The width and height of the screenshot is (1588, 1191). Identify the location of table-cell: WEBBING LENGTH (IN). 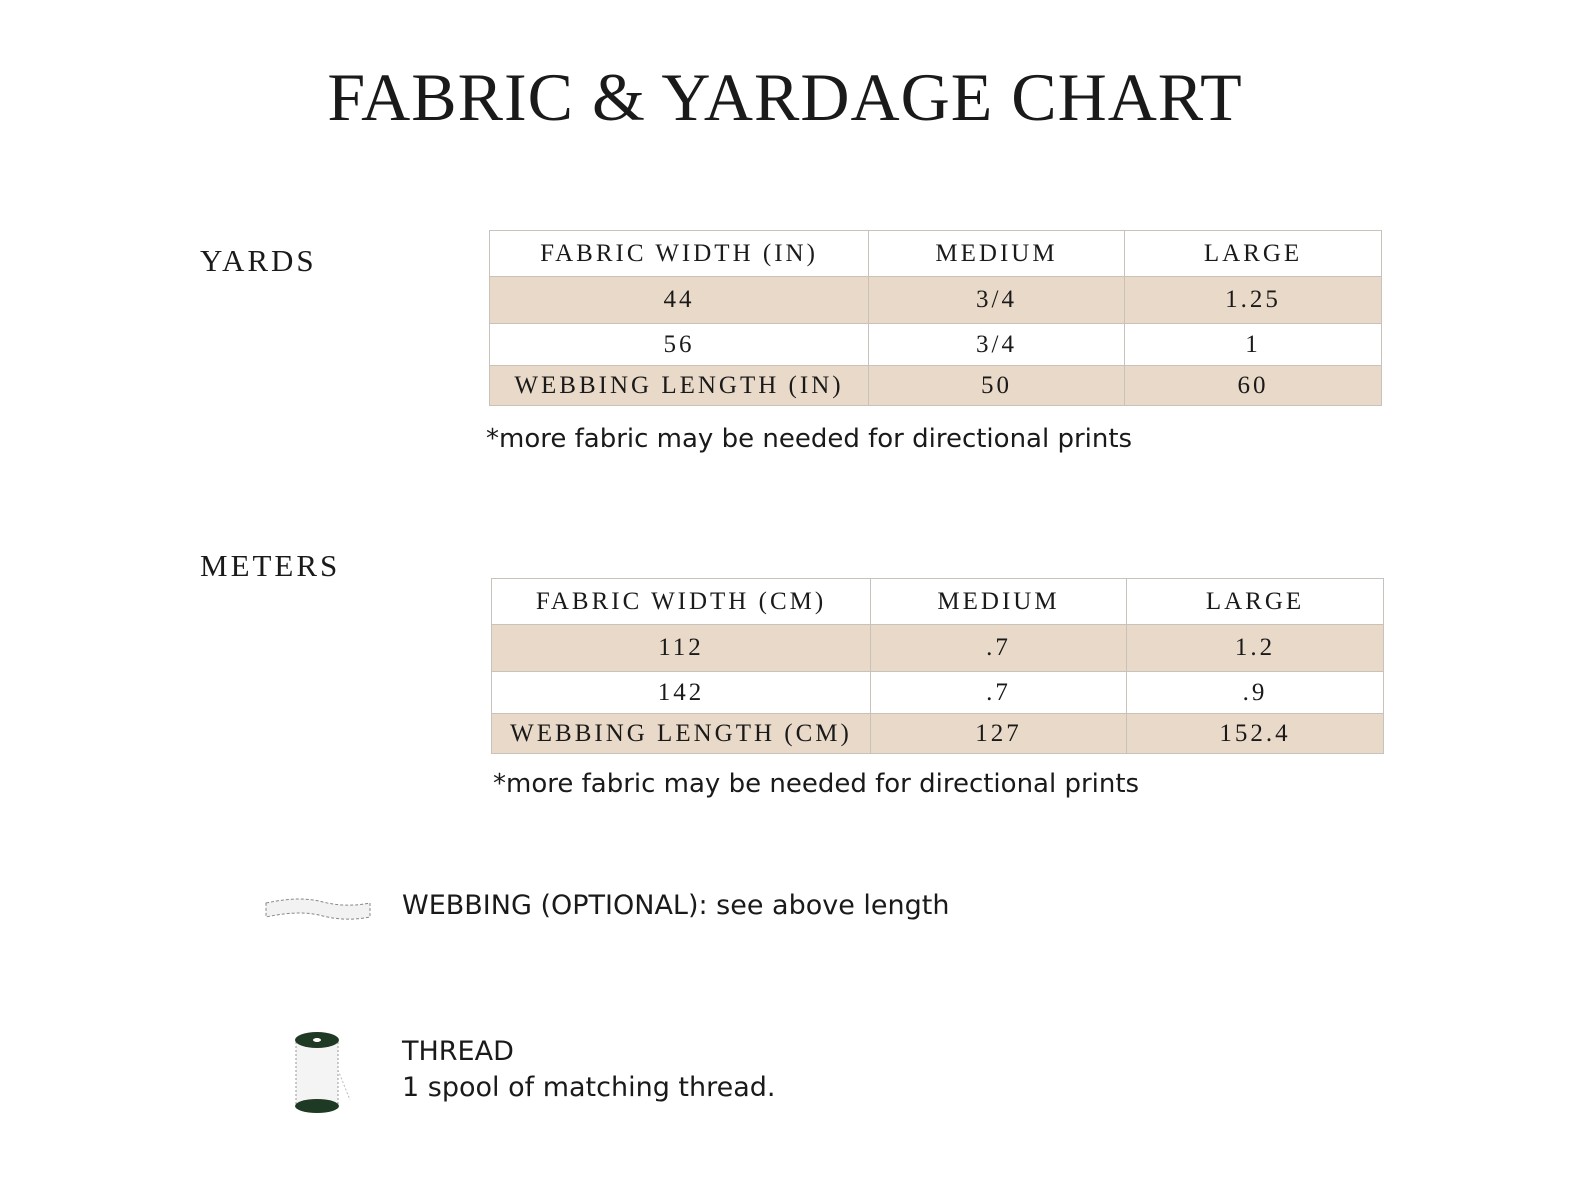
(679, 385).